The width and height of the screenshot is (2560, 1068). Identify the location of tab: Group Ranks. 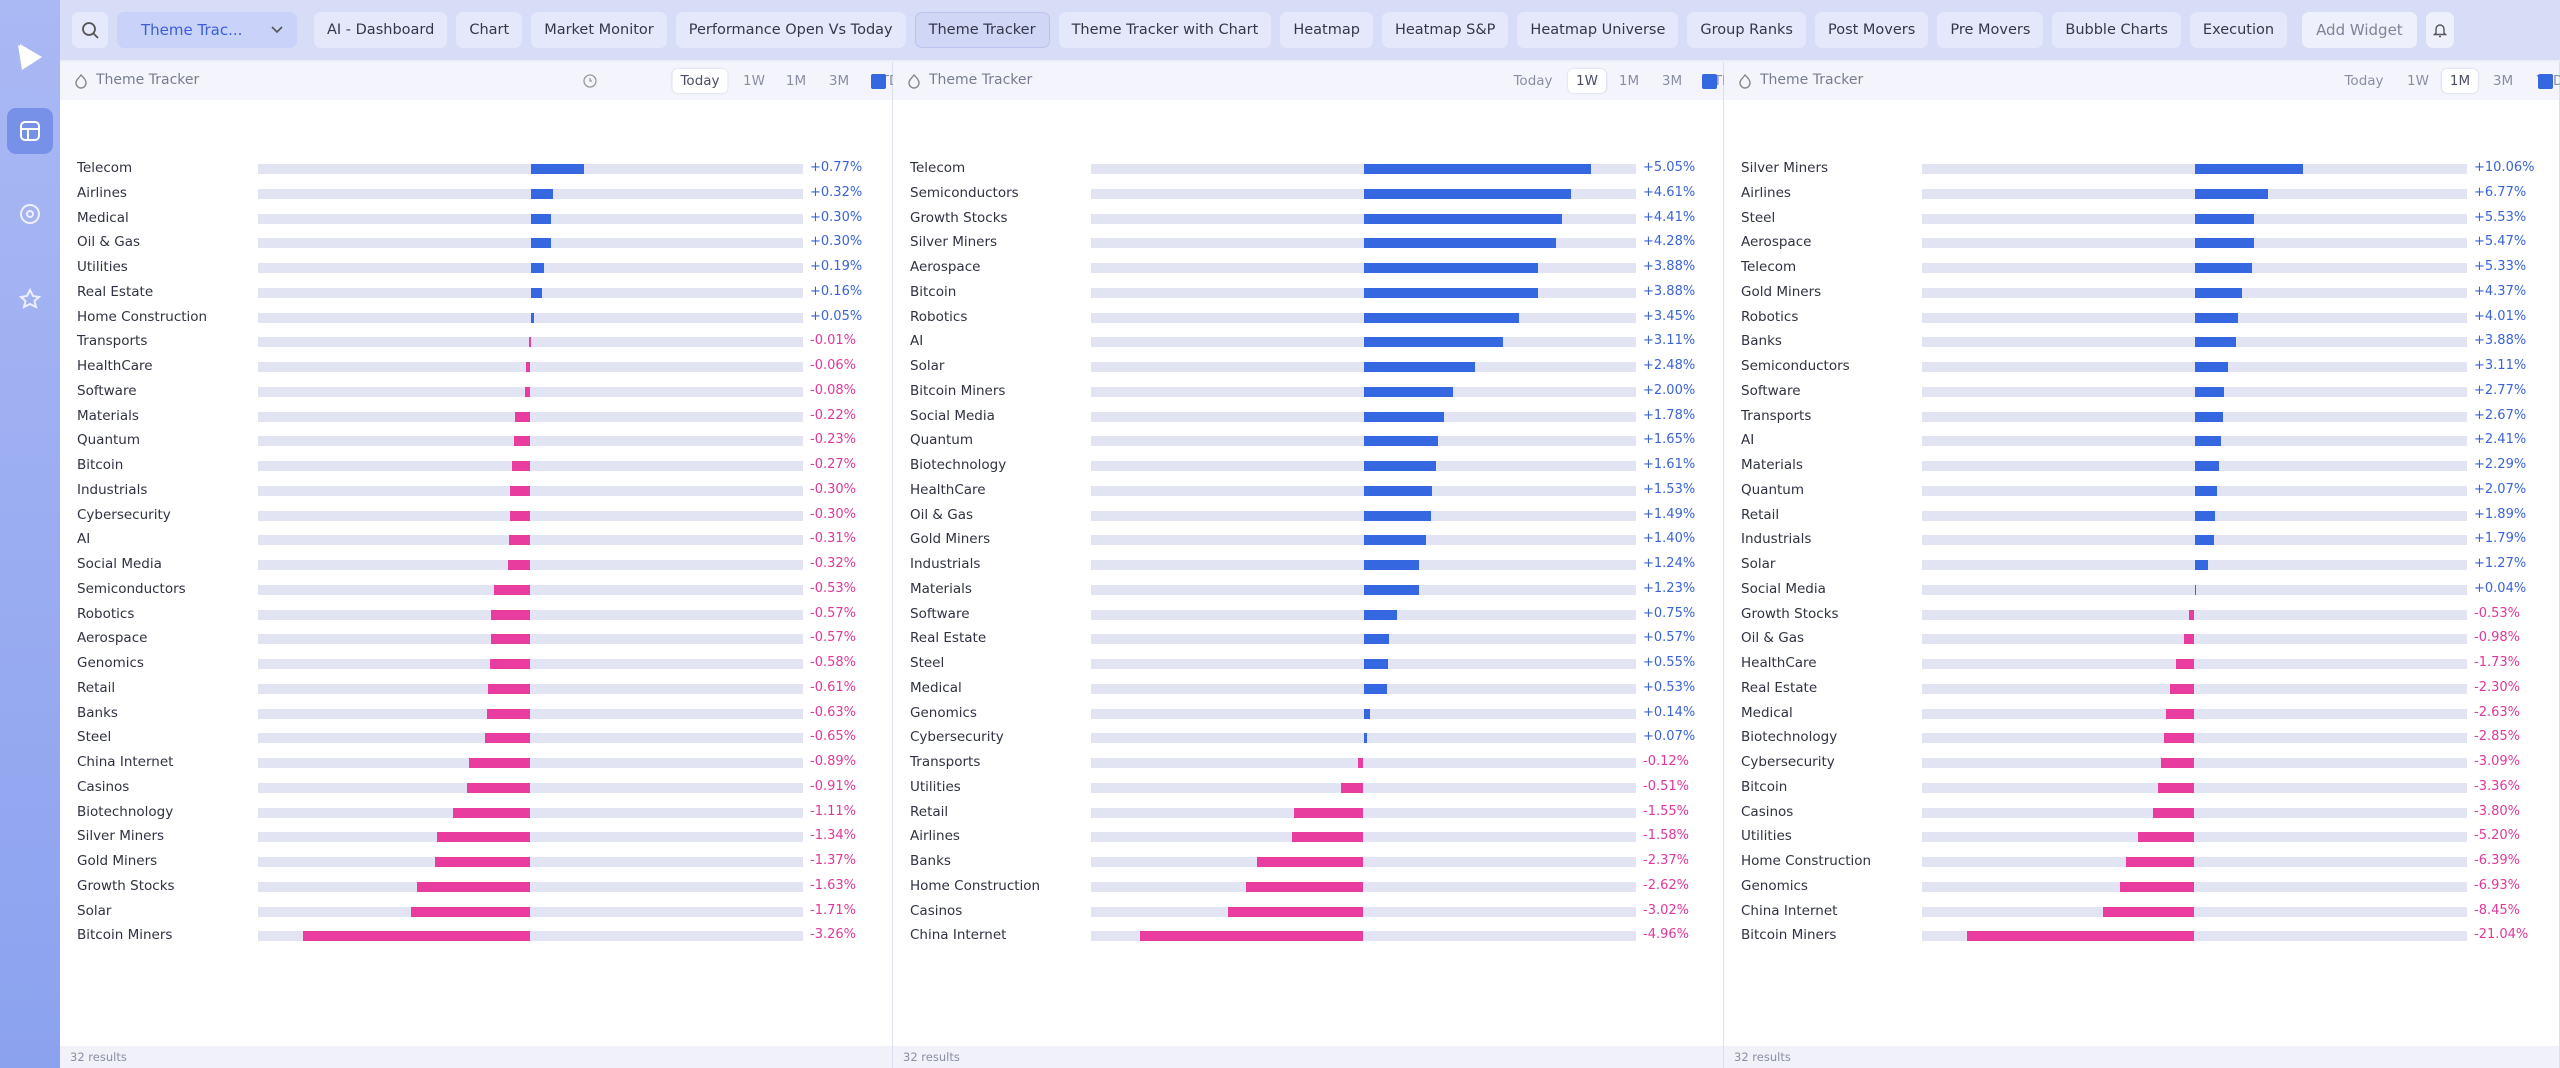
(1746, 30).